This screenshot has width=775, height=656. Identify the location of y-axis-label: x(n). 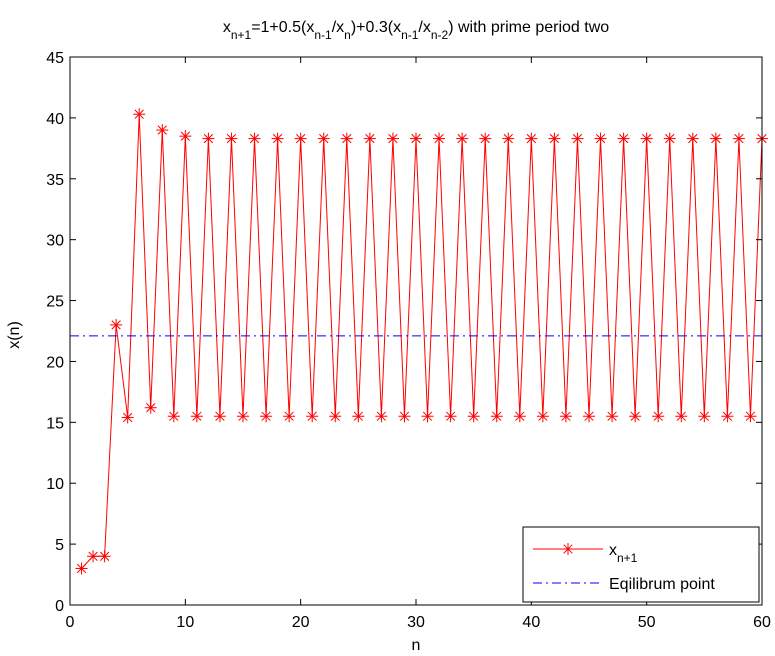
(14, 335).